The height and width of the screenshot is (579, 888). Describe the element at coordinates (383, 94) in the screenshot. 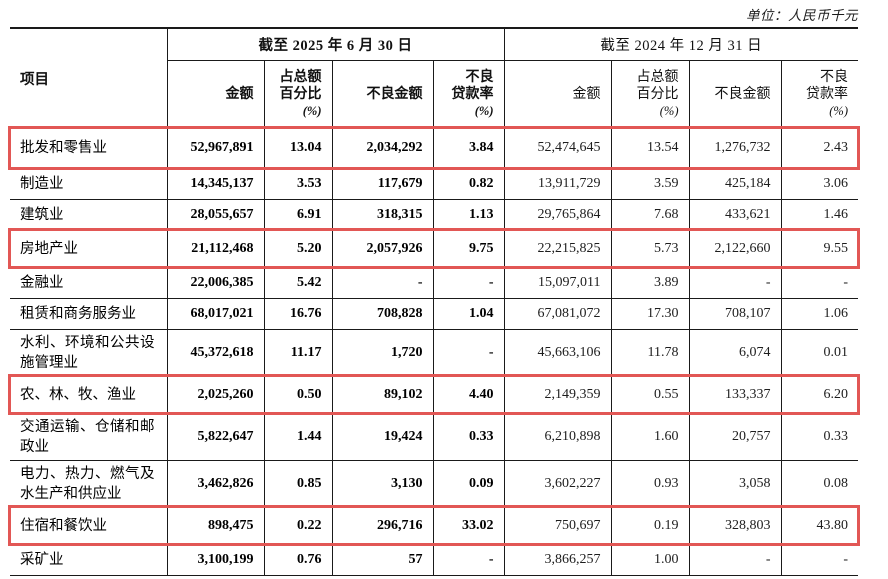

I see `col-header-npl-amount-2025: 不良金额` at that location.